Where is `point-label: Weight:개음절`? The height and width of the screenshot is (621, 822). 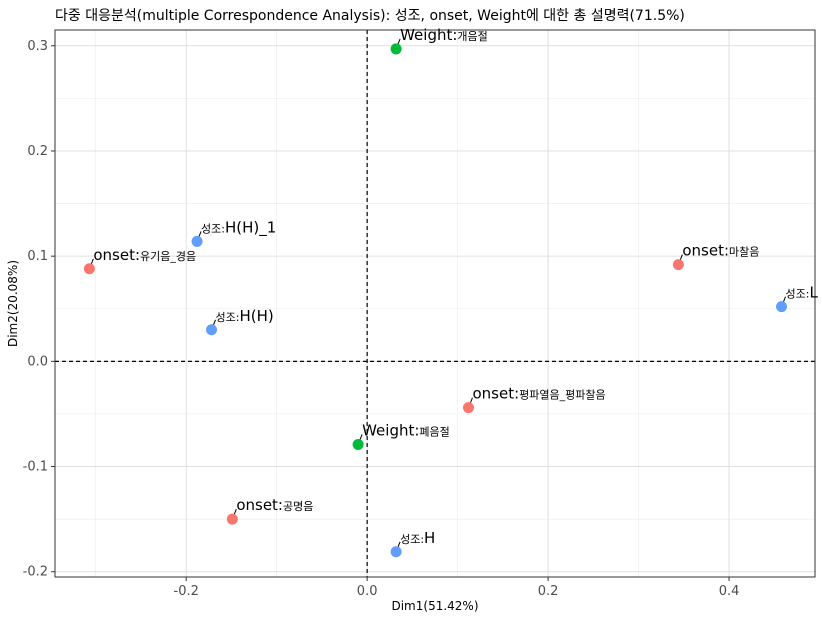
point-label: Weight:개음절 is located at coordinates (444, 35).